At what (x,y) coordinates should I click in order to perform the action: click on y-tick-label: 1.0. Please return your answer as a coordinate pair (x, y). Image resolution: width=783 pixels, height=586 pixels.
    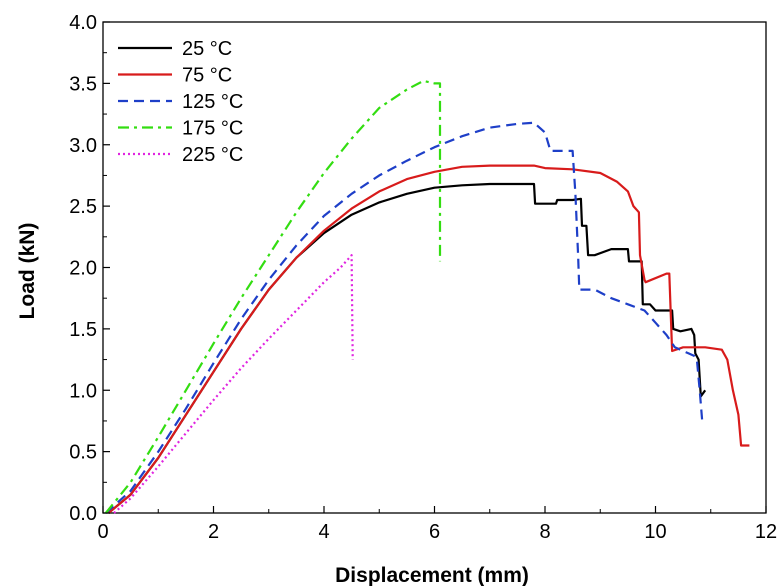
    Looking at the image, I should click on (83, 391).